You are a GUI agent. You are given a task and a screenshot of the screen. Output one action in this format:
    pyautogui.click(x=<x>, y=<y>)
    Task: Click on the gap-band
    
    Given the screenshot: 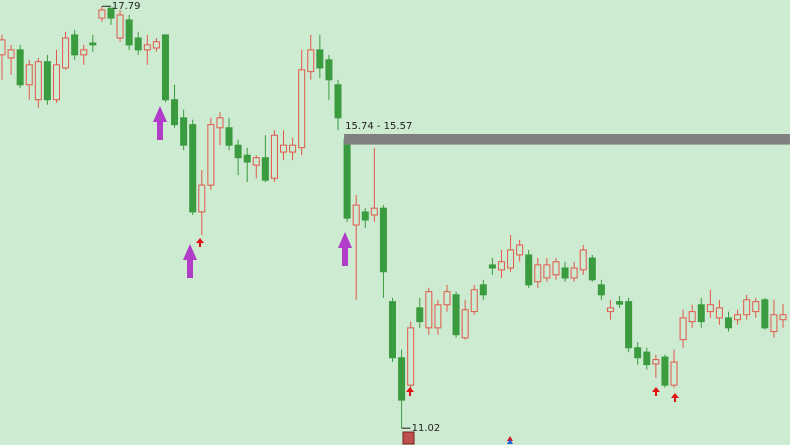 What is the action you would take?
    pyautogui.click(x=567, y=139)
    